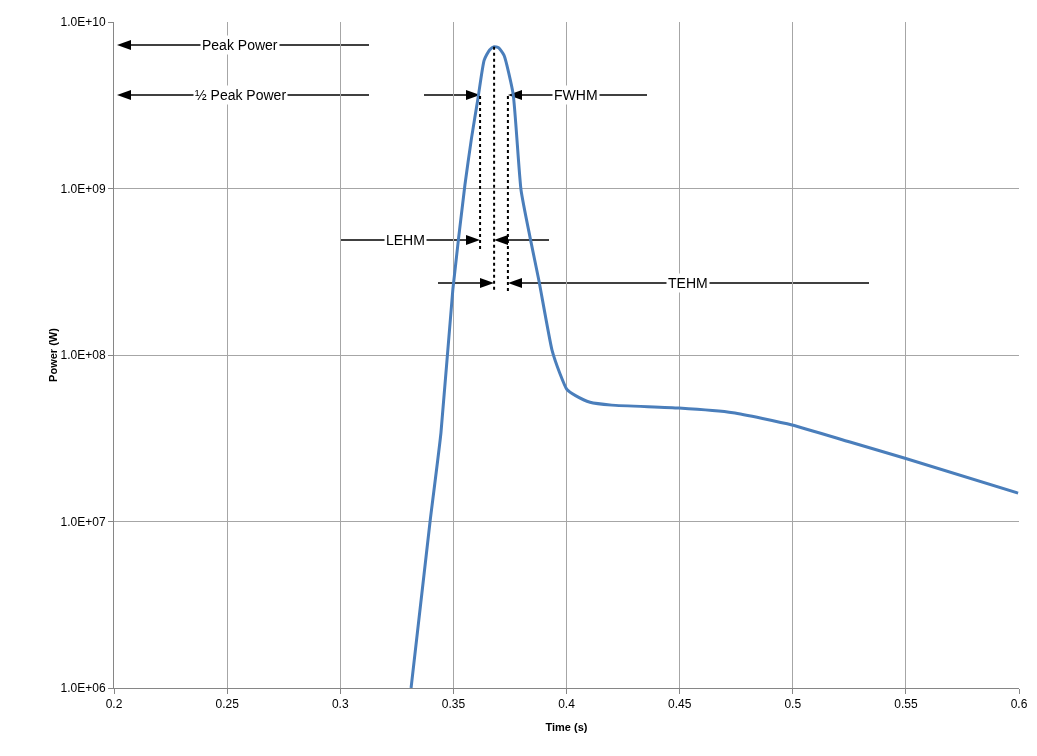 The height and width of the screenshot is (756, 1037). Describe the element at coordinates (679, 704) in the screenshot. I see `x-tick-label: 0.45` at that location.